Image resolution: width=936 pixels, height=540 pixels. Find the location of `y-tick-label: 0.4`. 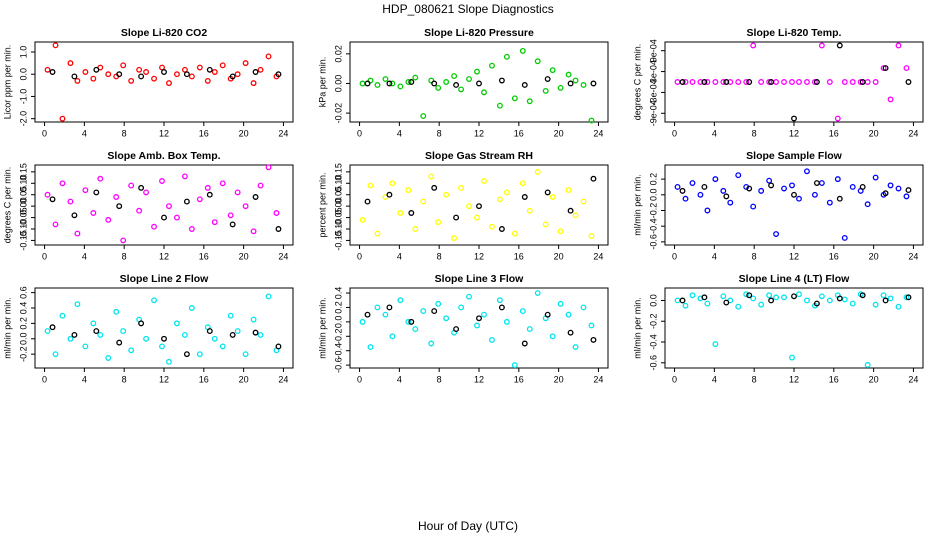

y-tick-label: 0.4 is located at coordinates (23, 308).